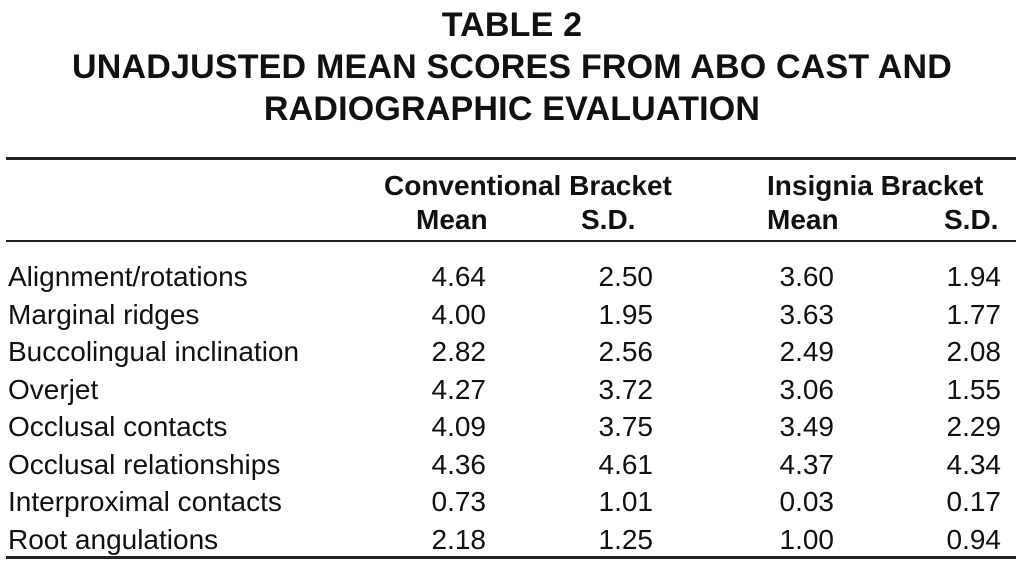 This screenshot has height=574, width=1024. Describe the element at coordinates (104, 314) in the screenshot. I see `row-label: Marginal ridges` at that location.